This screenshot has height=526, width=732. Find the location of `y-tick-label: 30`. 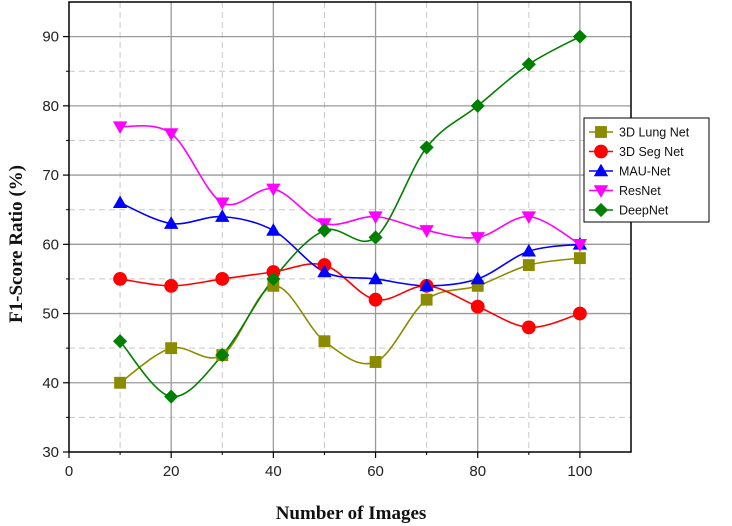

y-tick-label: 30 is located at coordinates (50, 452).